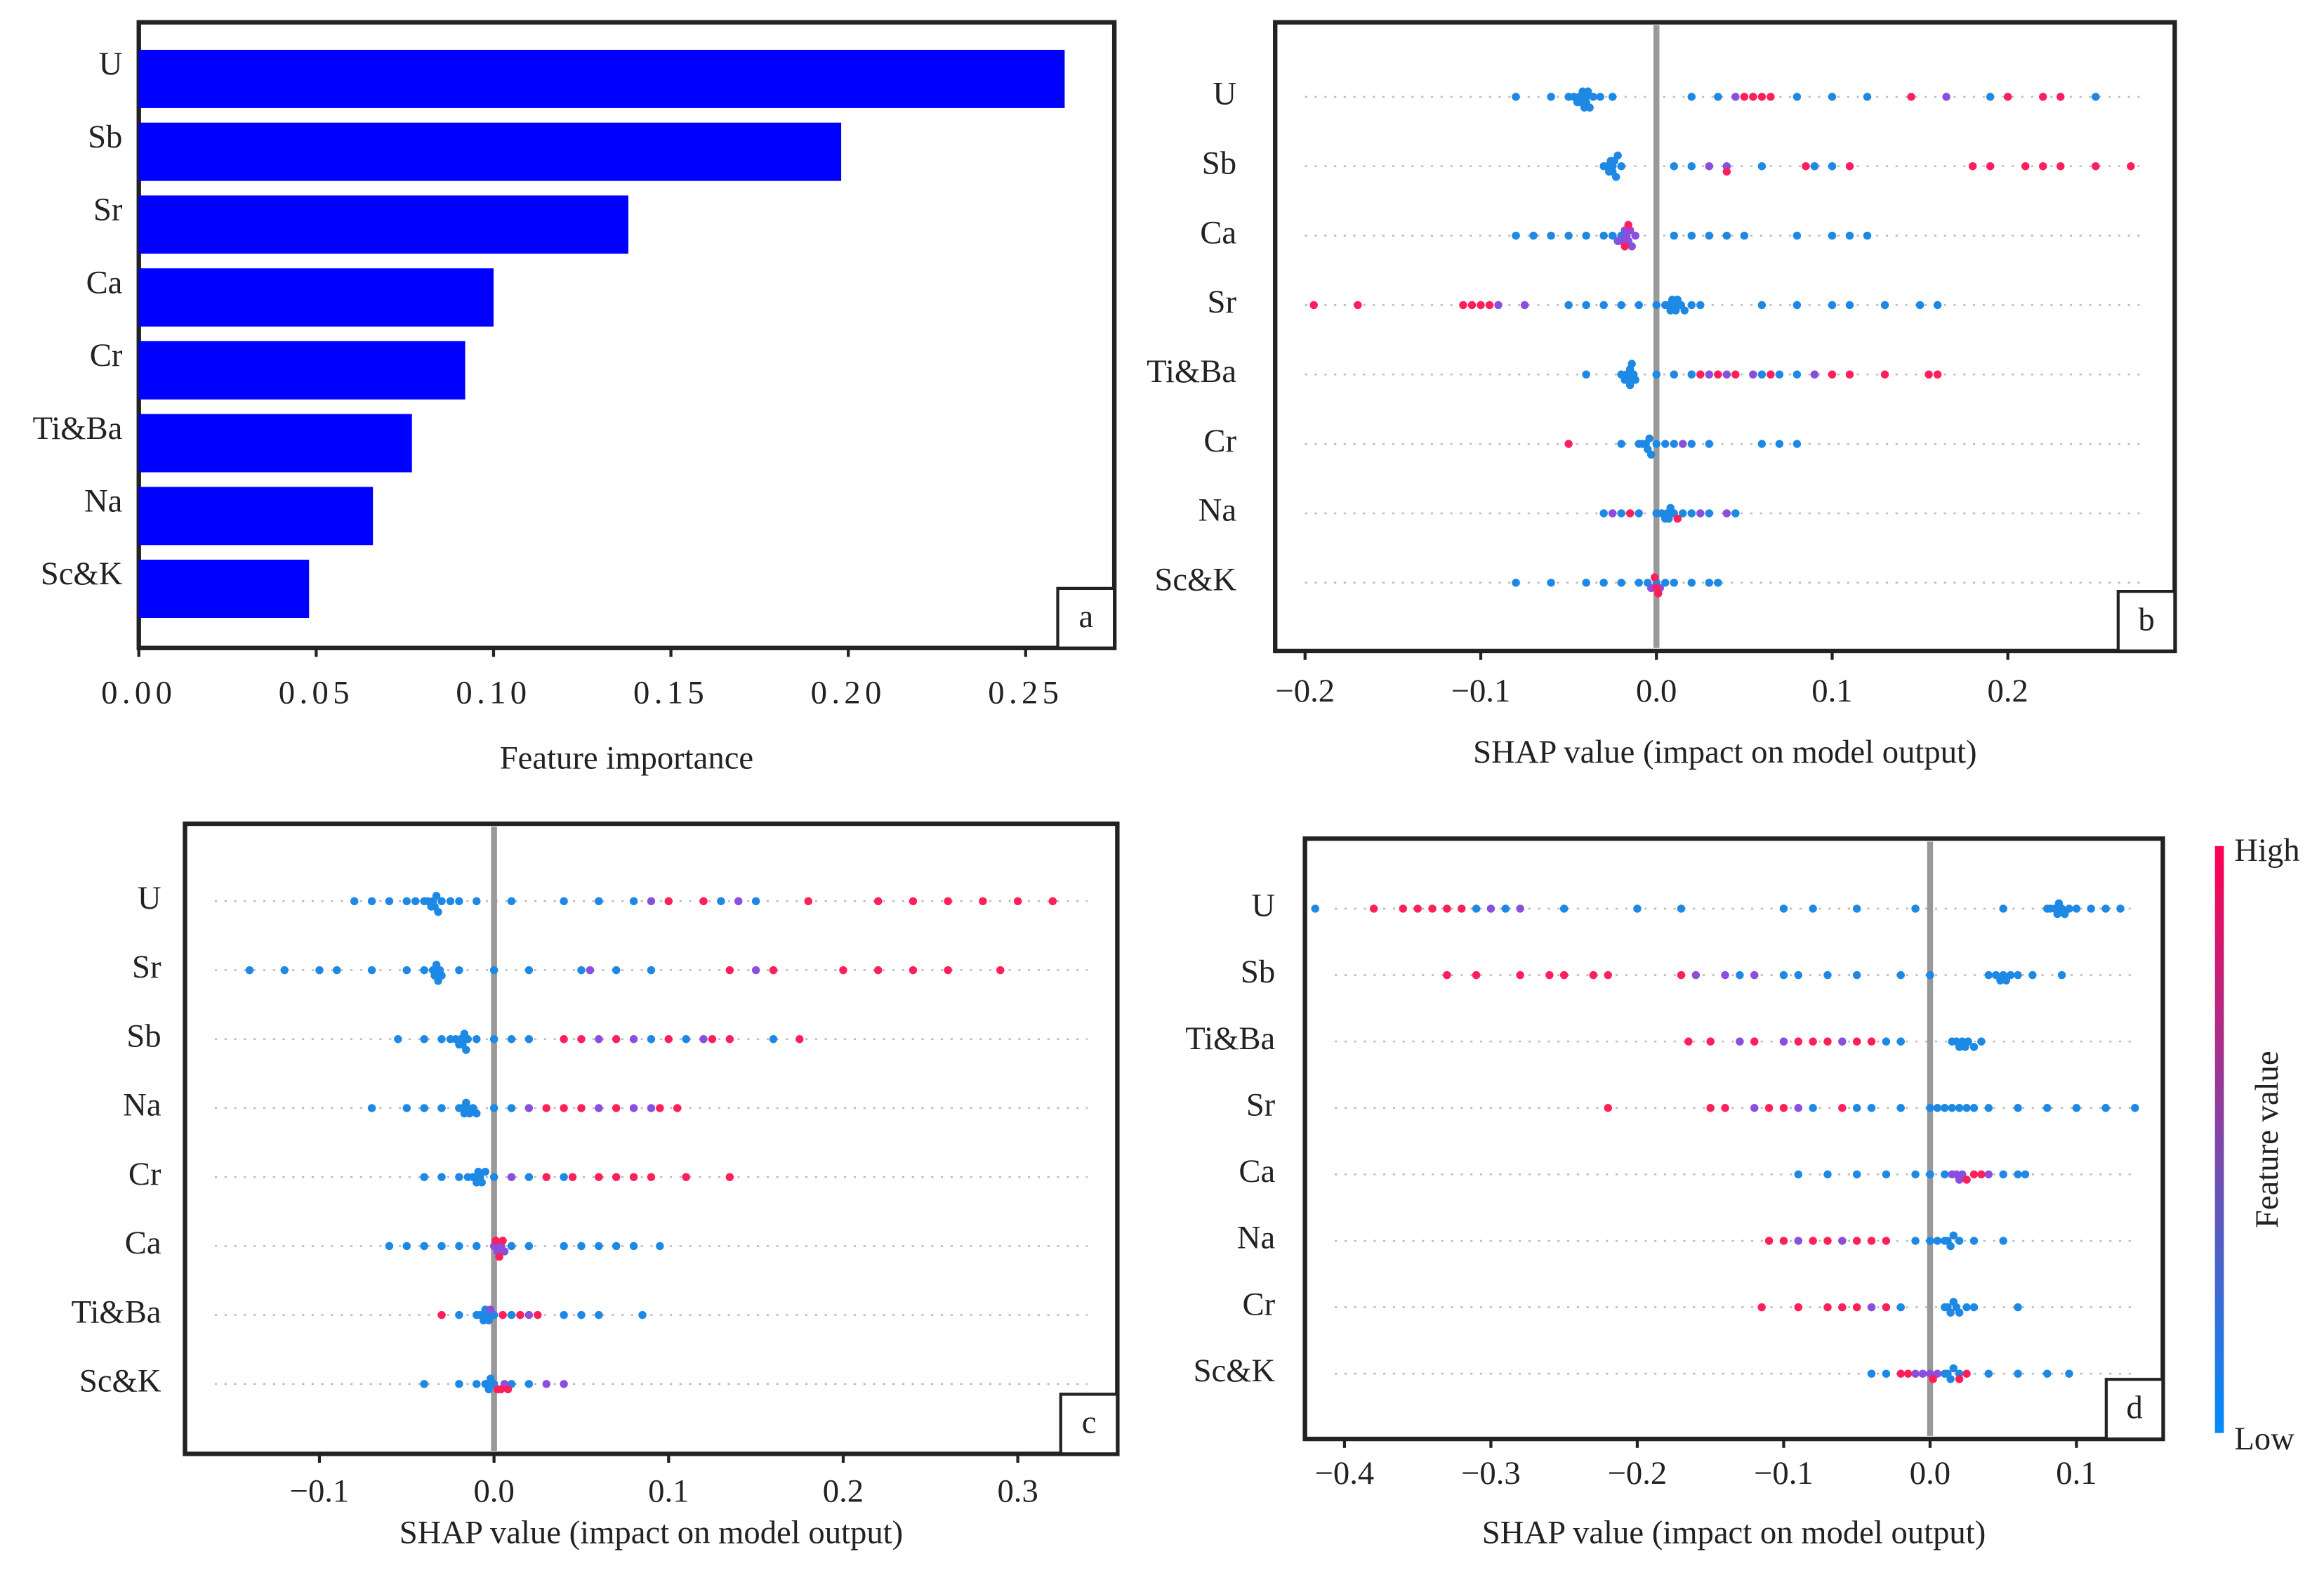 The height and width of the screenshot is (1573, 2324). What do you see at coordinates (493, 1491) in the screenshot?
I see `x-tick-label: 0.0` at bounding box center [493, 1491].